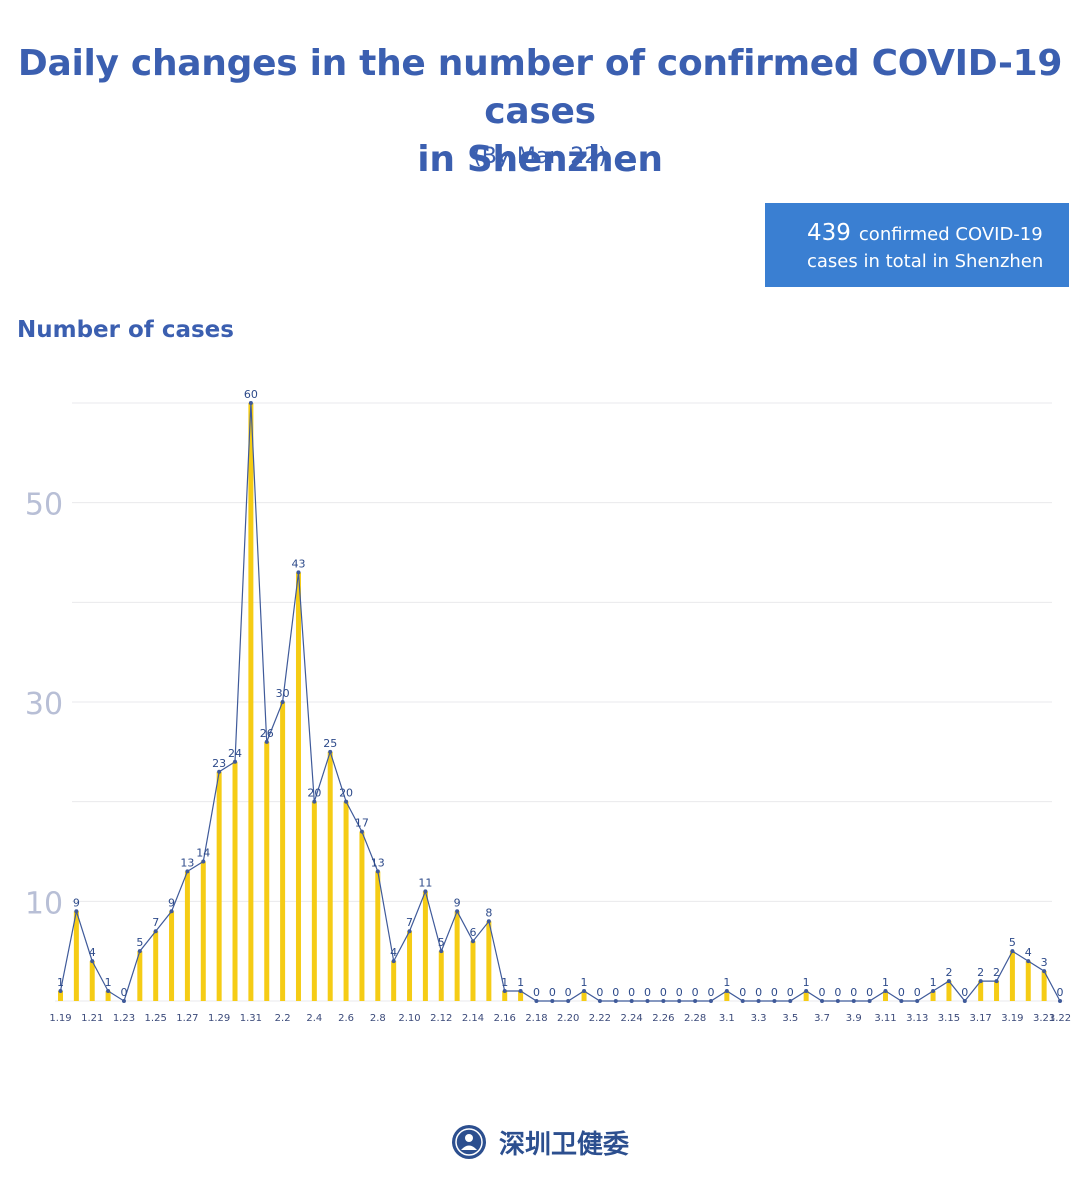 The width and height of the screenshot is (1080, 1184). Describe the element at coordinates (727, 1018) in the screenshot. I see `x-tick-label: 3.1` at that location.